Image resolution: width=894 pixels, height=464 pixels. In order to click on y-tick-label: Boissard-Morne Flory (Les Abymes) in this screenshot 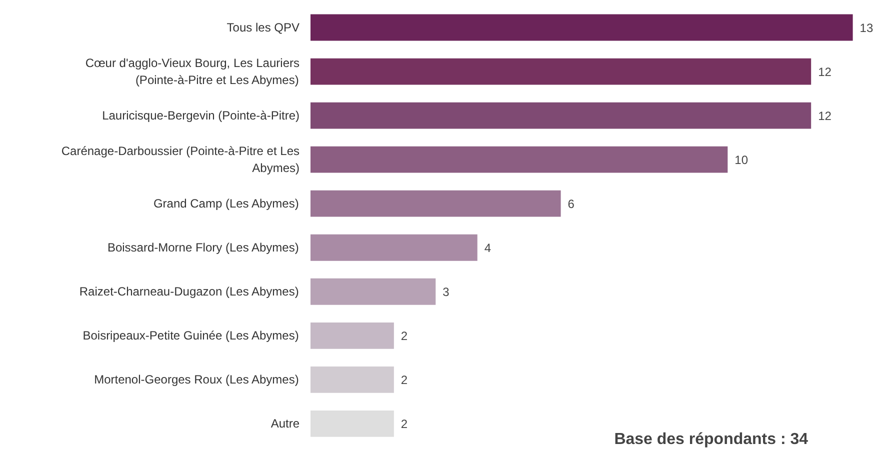, I will do `click(203, 247)`.